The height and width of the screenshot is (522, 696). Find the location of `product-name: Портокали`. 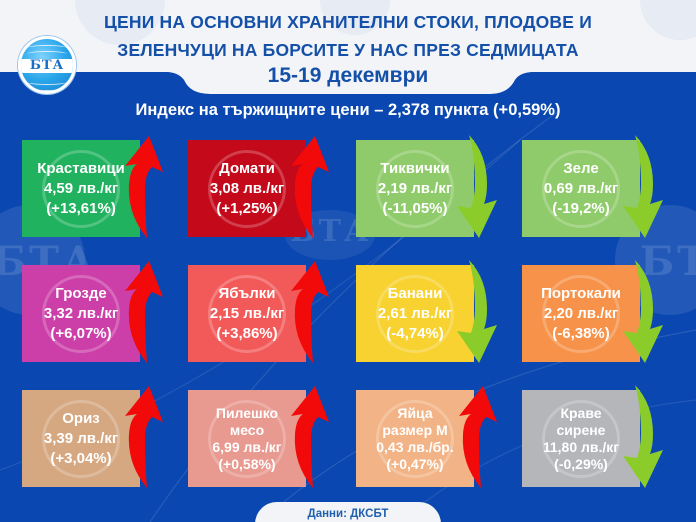

product-name: Портокали is located at coordinates (581, 293).